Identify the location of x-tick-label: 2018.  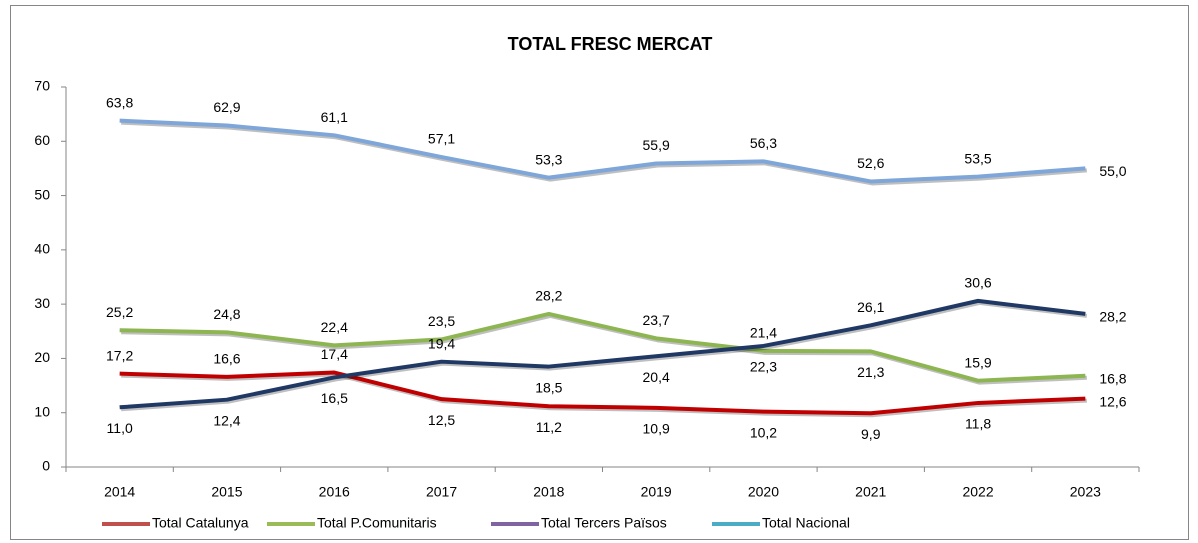
(548, 492).